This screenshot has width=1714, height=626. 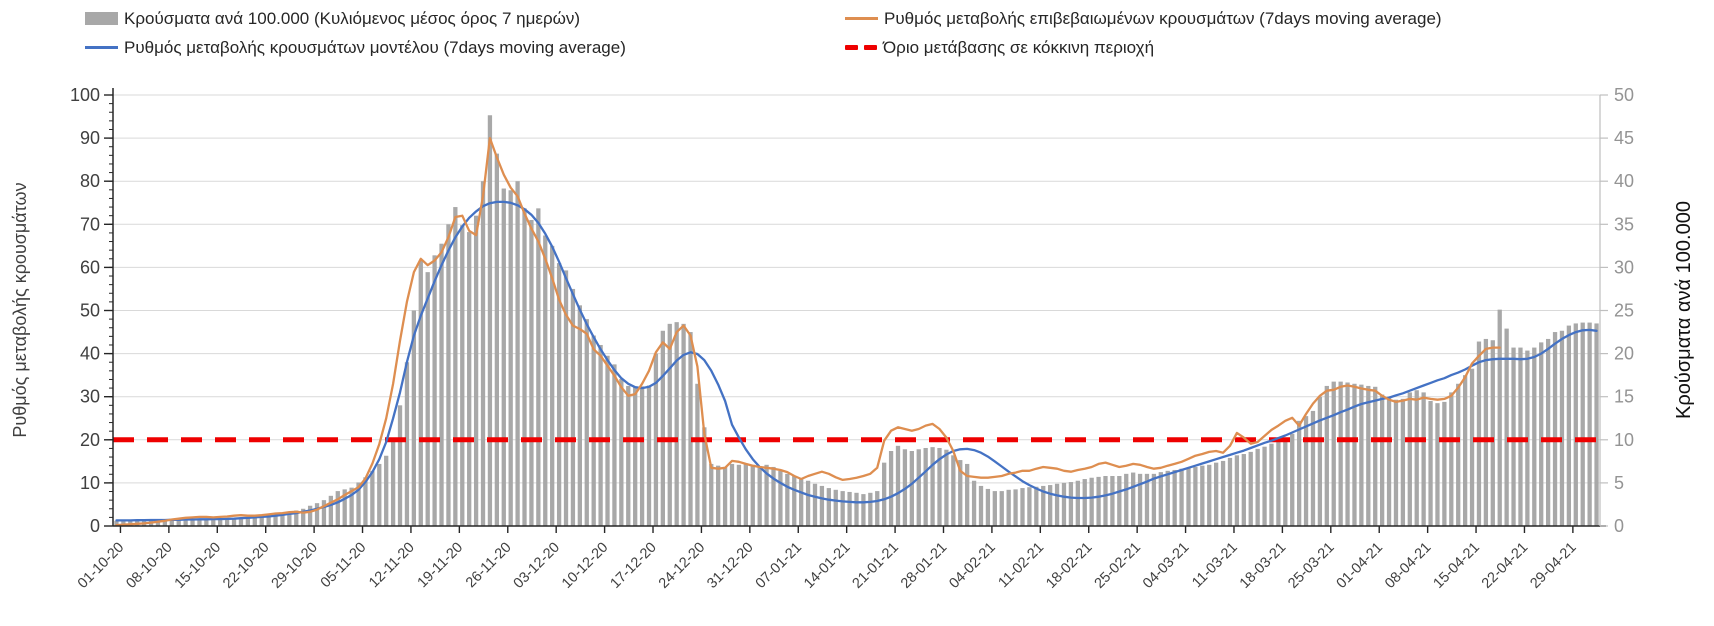 What do you see at coordinates (20, 309) in the screenshot?
I see `left-axis-title: Ρυθμός μεταβολής κρουσμάτων` at bounding box center [20, 309].